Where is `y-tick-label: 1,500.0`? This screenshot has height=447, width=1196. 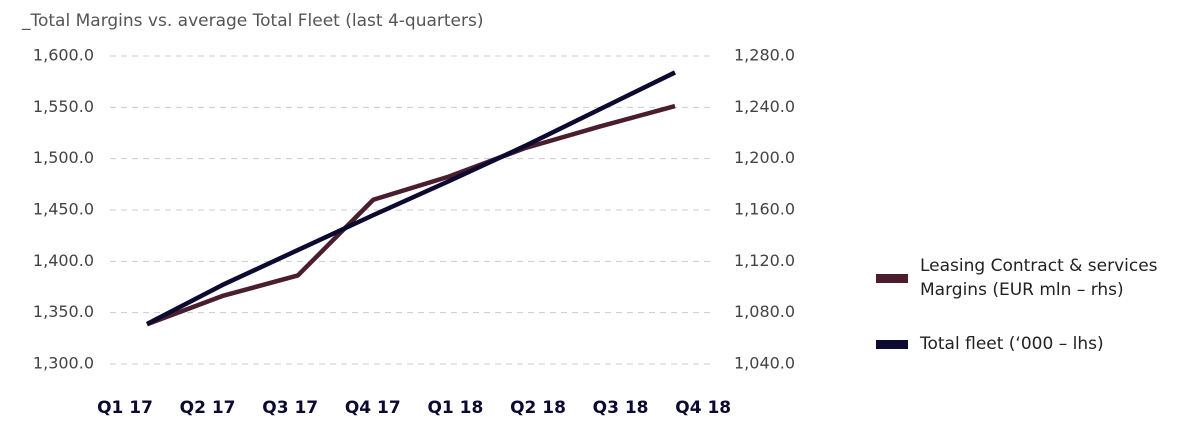
y-tick-label: 1,500.0 is located at coordinates (63, 157).